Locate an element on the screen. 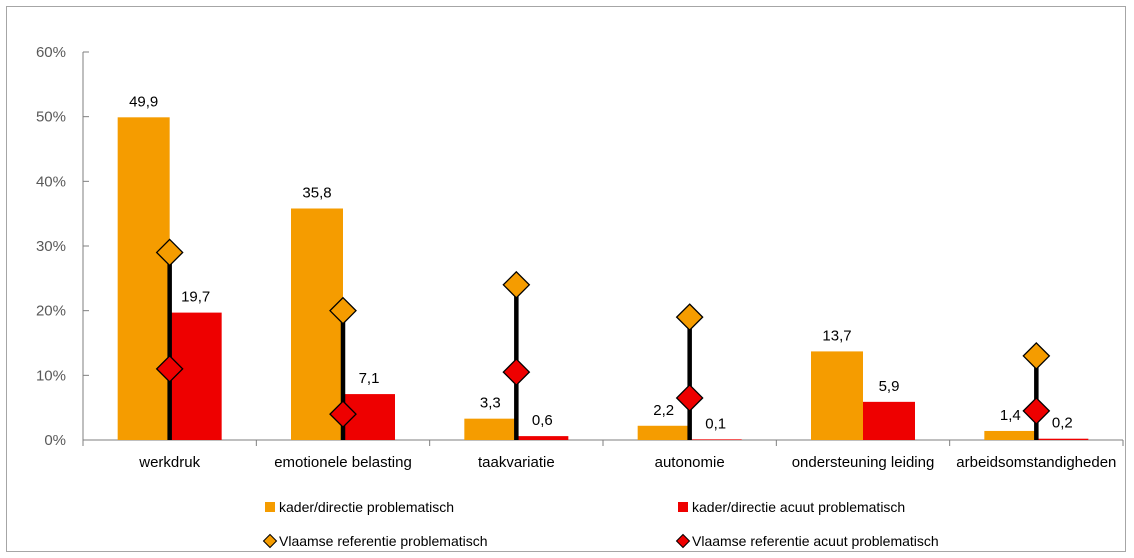 The width and height of the screenshot is (1134, 558). y-tick-label: 50% is located at coordinates (51, 117).